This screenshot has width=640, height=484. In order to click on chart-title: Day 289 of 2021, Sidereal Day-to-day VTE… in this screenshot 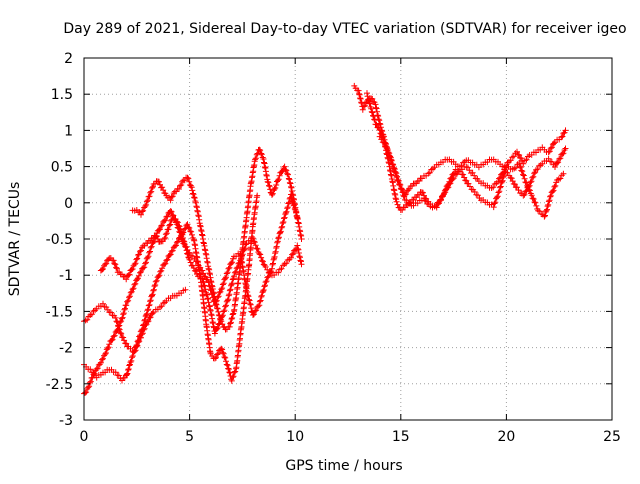, I will do `click(344, 29)`.